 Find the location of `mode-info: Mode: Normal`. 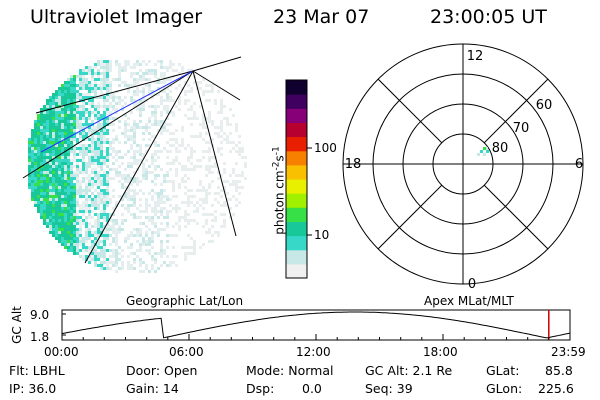

mode-info: Mode: Normal is located at coordinates (290, 370).